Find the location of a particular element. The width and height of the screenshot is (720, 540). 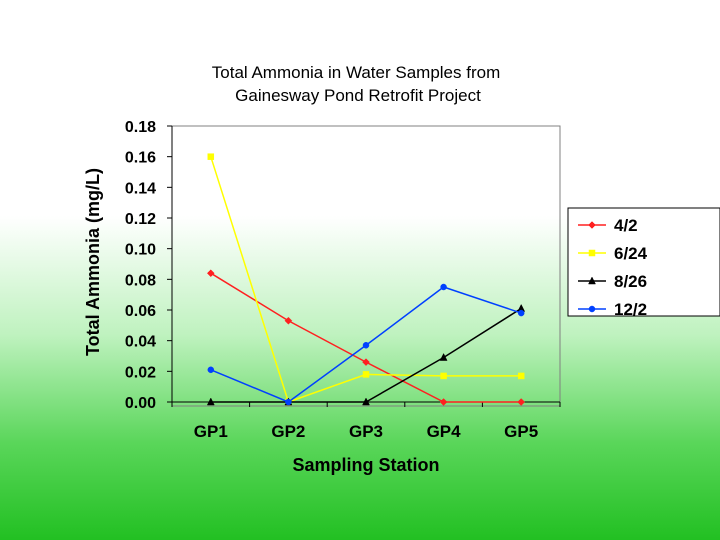

legend-label: 12/2 is located at coordinates (630, 309).